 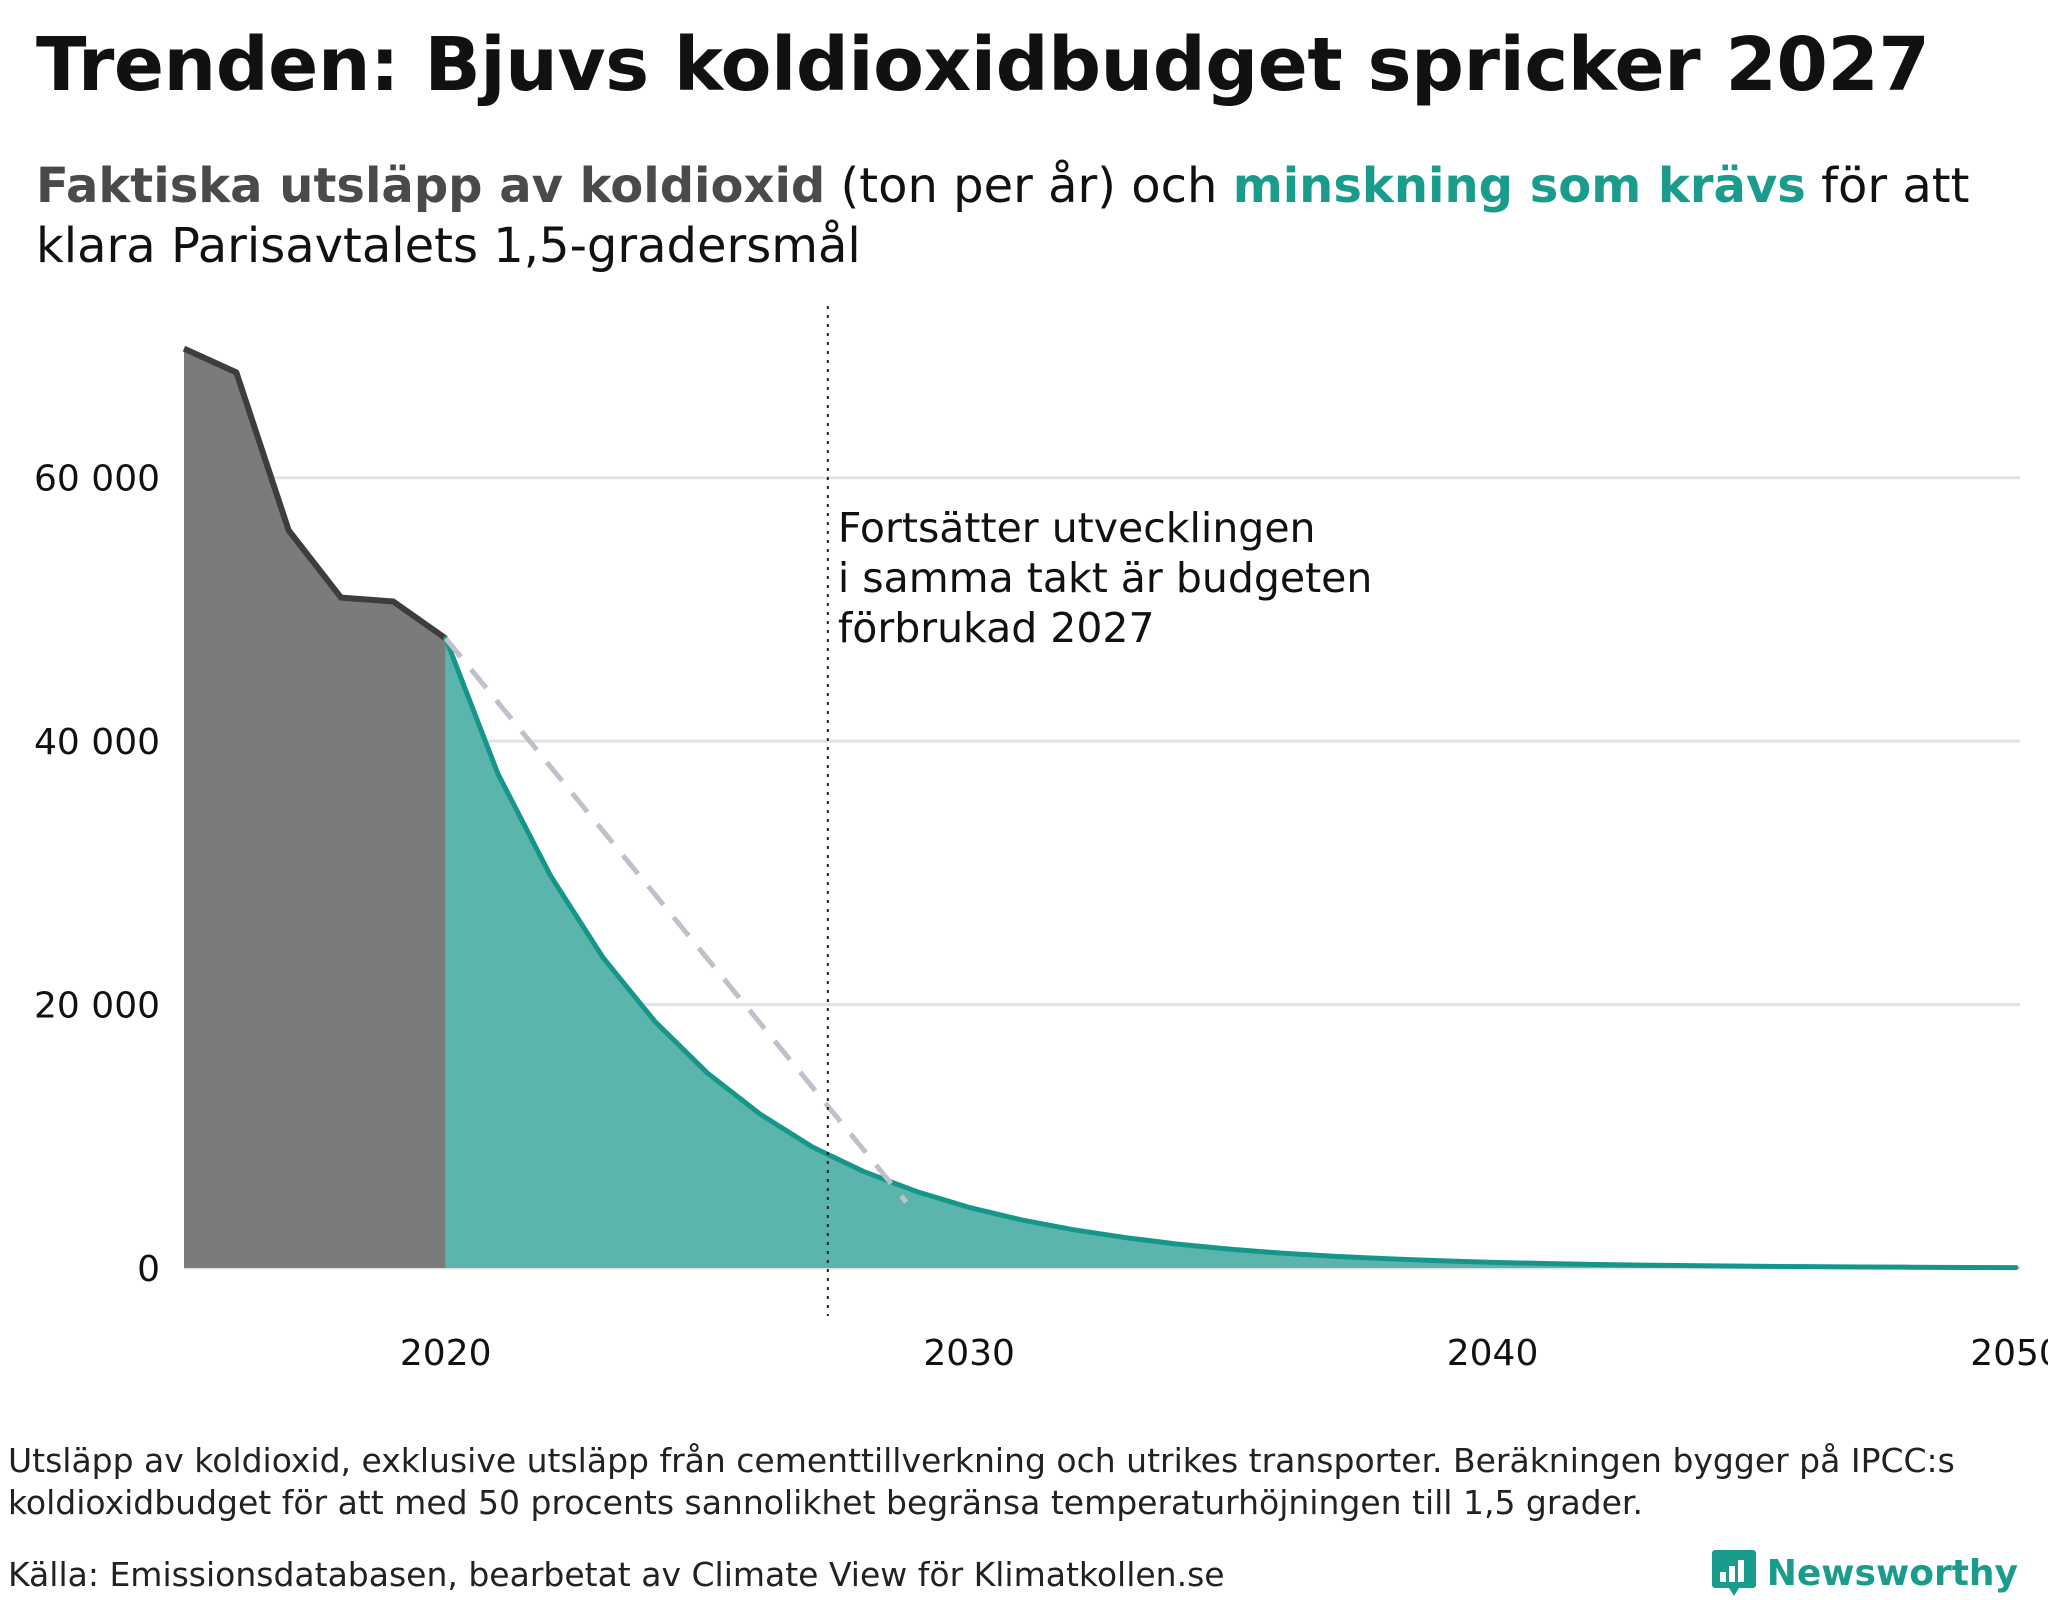 I want to click on x-tick-label: 2030, so click(x=969, y=1353).